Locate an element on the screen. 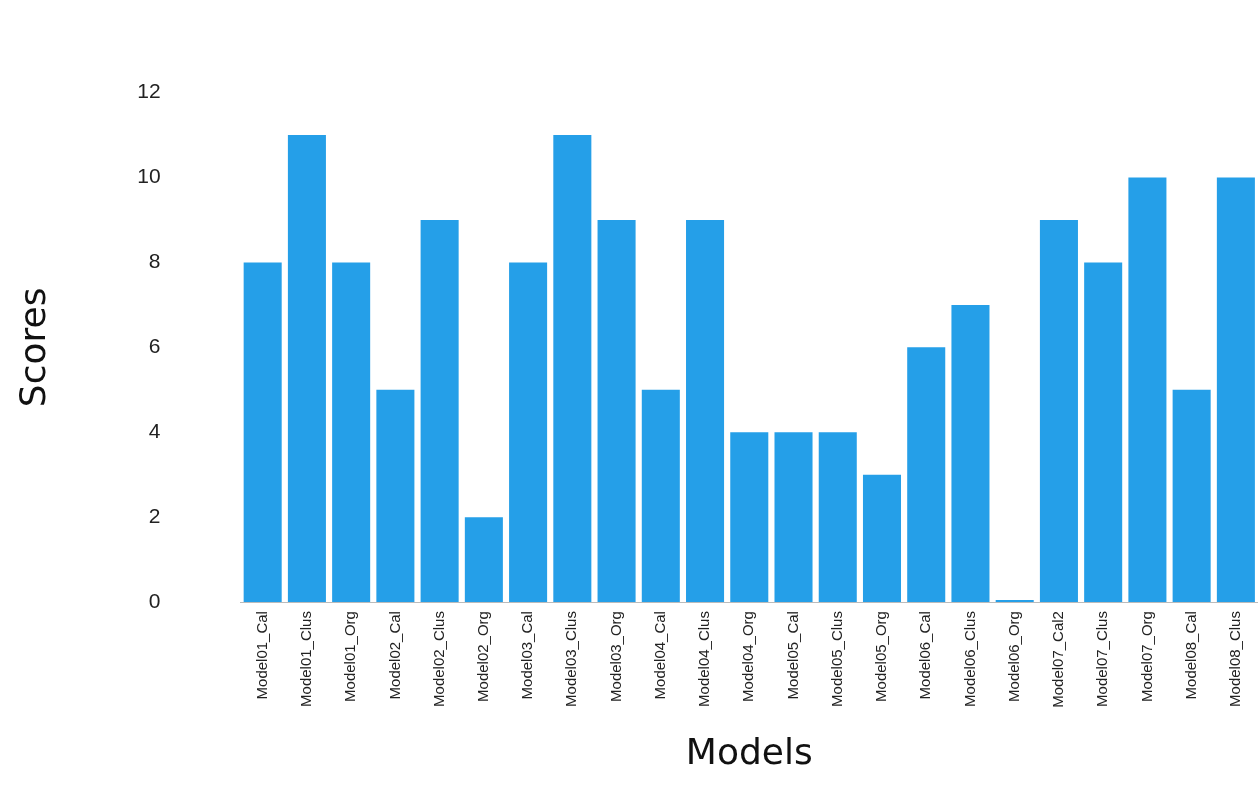  x-tick-label: Model06_Org is located at coordinates (1013, 656).